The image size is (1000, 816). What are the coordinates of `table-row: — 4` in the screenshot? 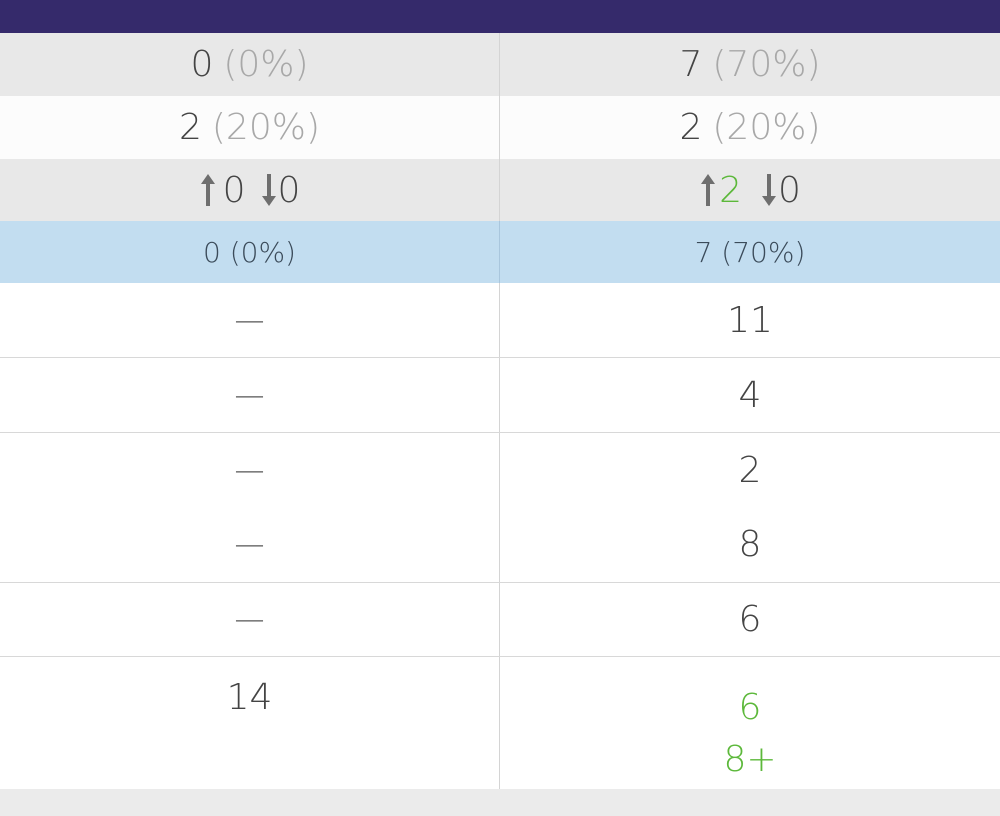 It's located at (500, 395).